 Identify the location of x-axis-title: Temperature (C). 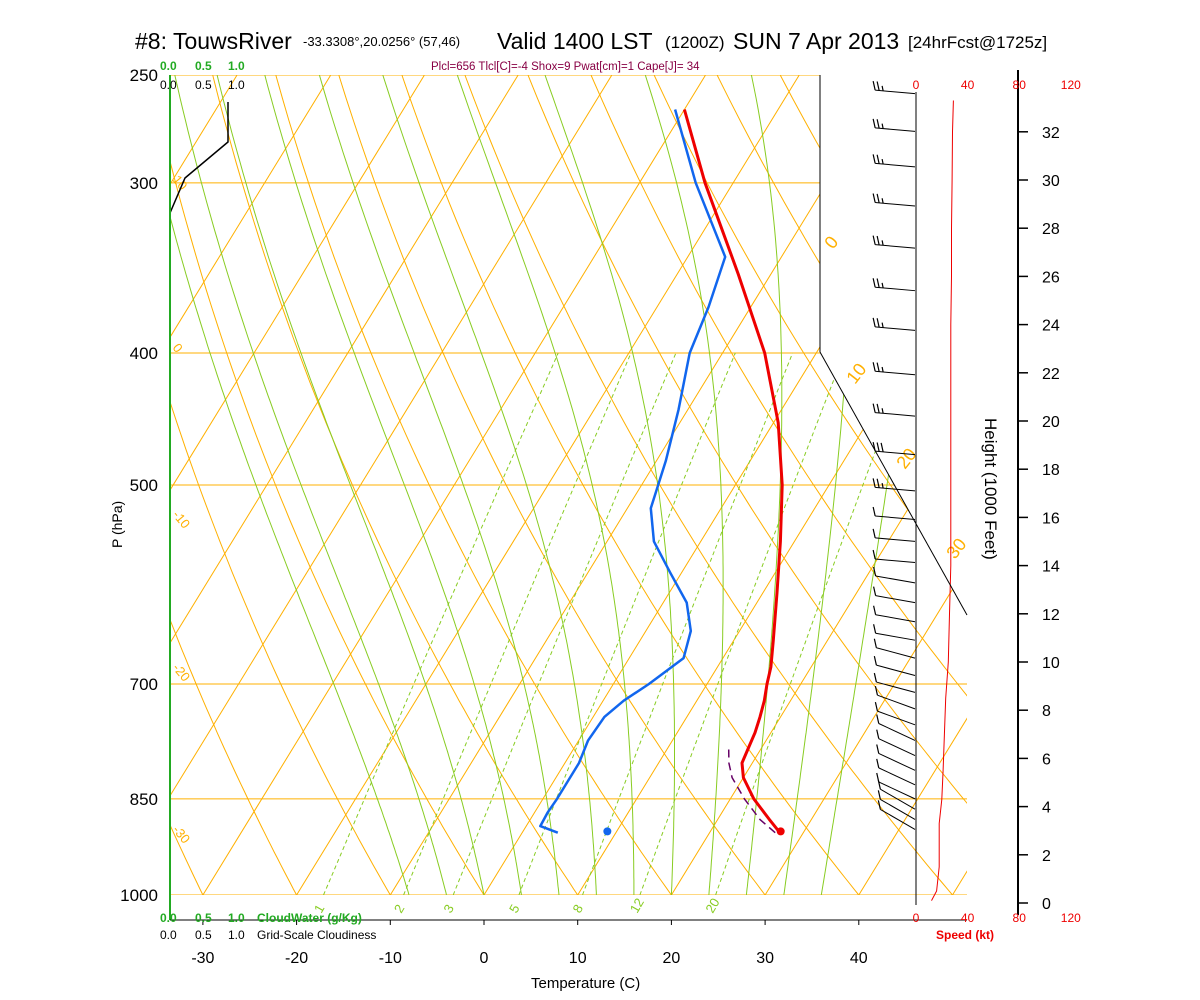
(585, 983).